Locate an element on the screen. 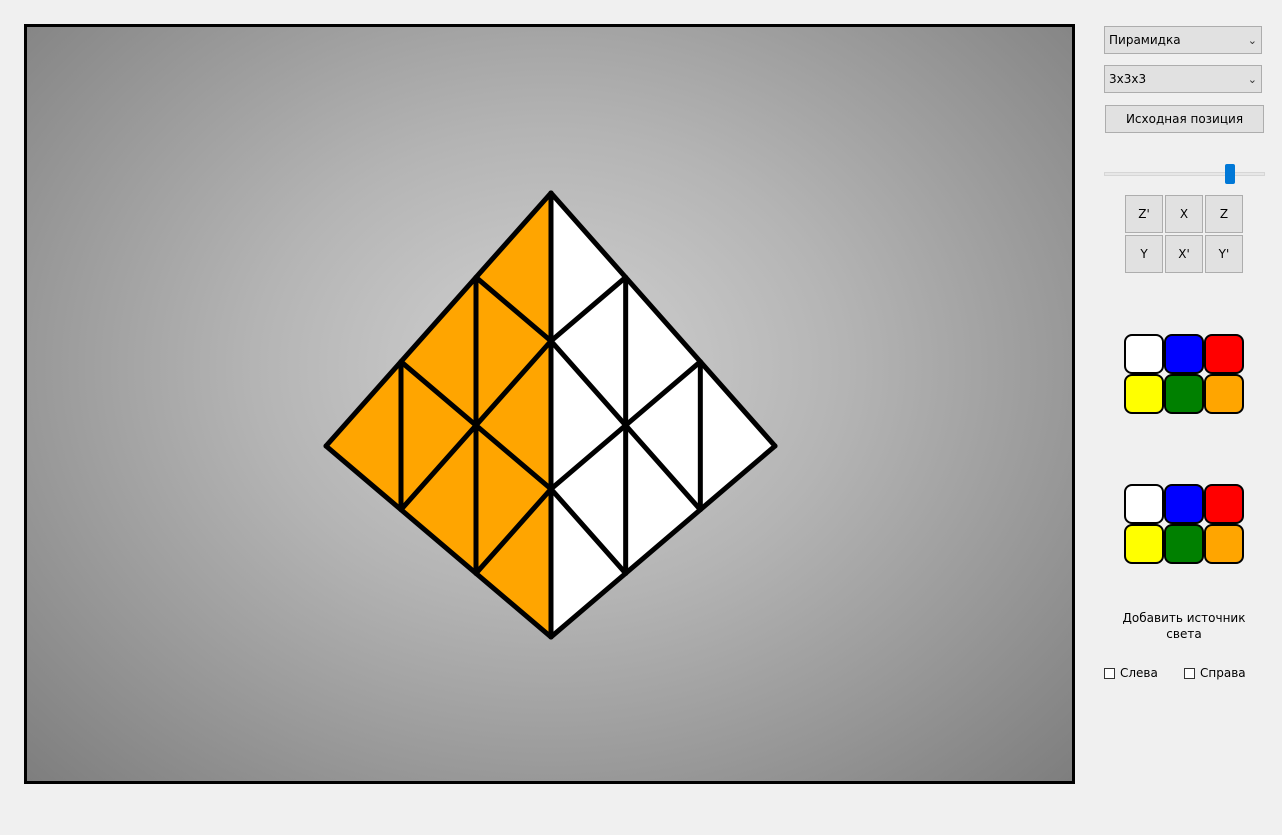  rotate-z-button: Z is located at coordinates (1224, 214).